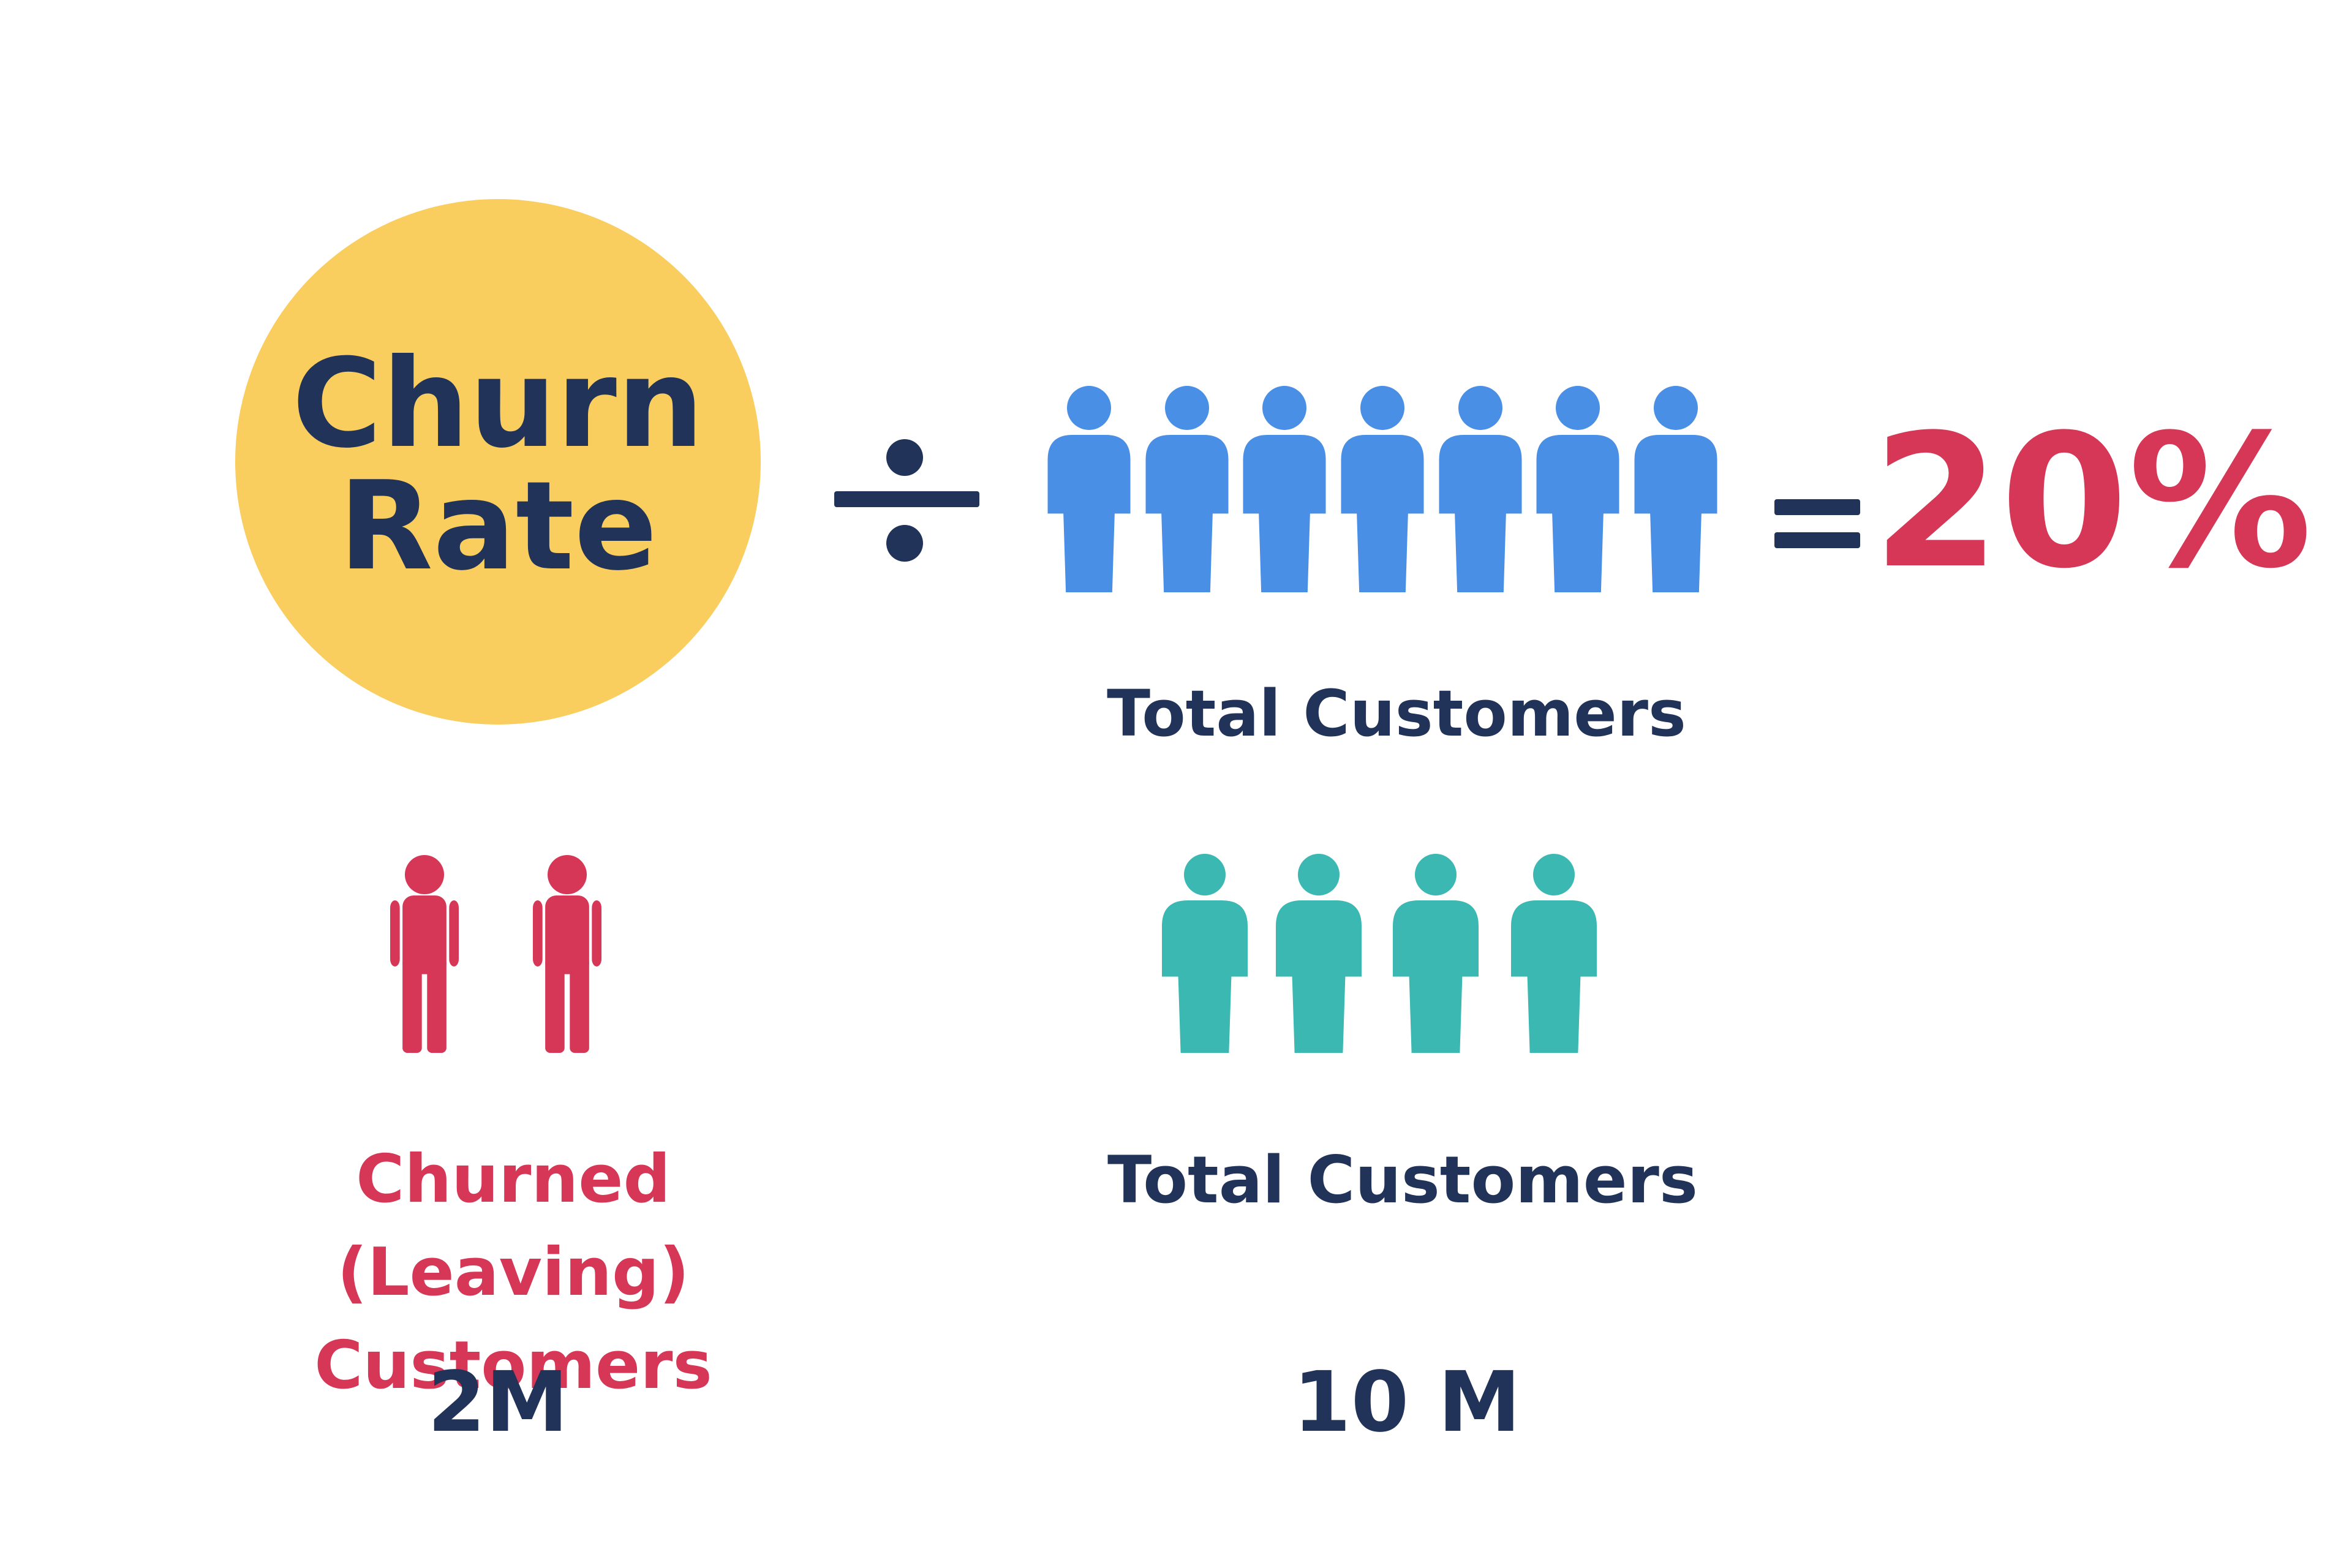 The image size is (2352, 1568). Describe the element at coordinates (907, 499) in the screenshot. I see `divide-bar` at that location.